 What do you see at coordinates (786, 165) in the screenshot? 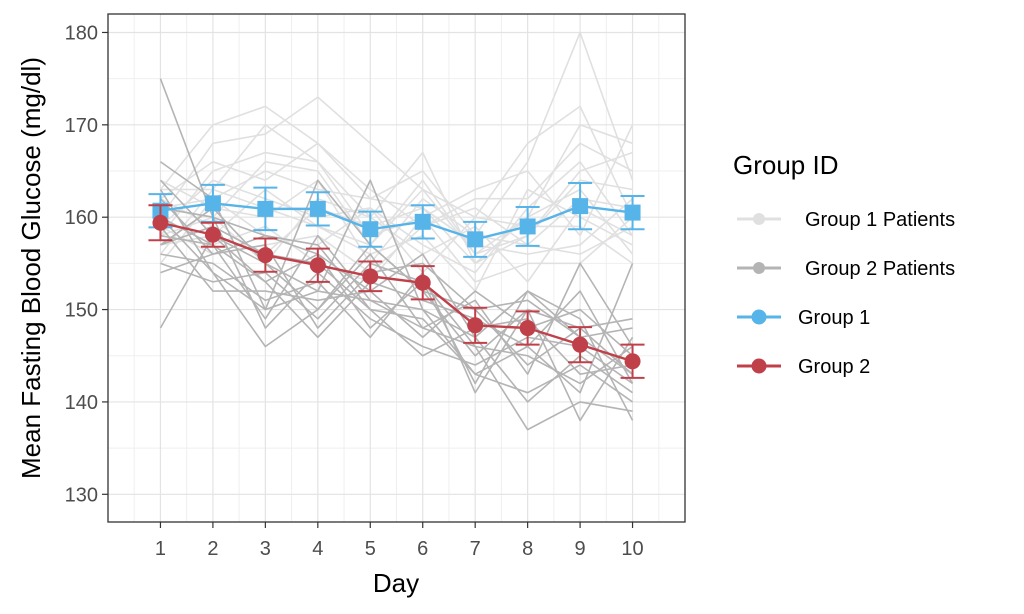
I see `legend-title: Group ID` at bounding box center [786, 165].